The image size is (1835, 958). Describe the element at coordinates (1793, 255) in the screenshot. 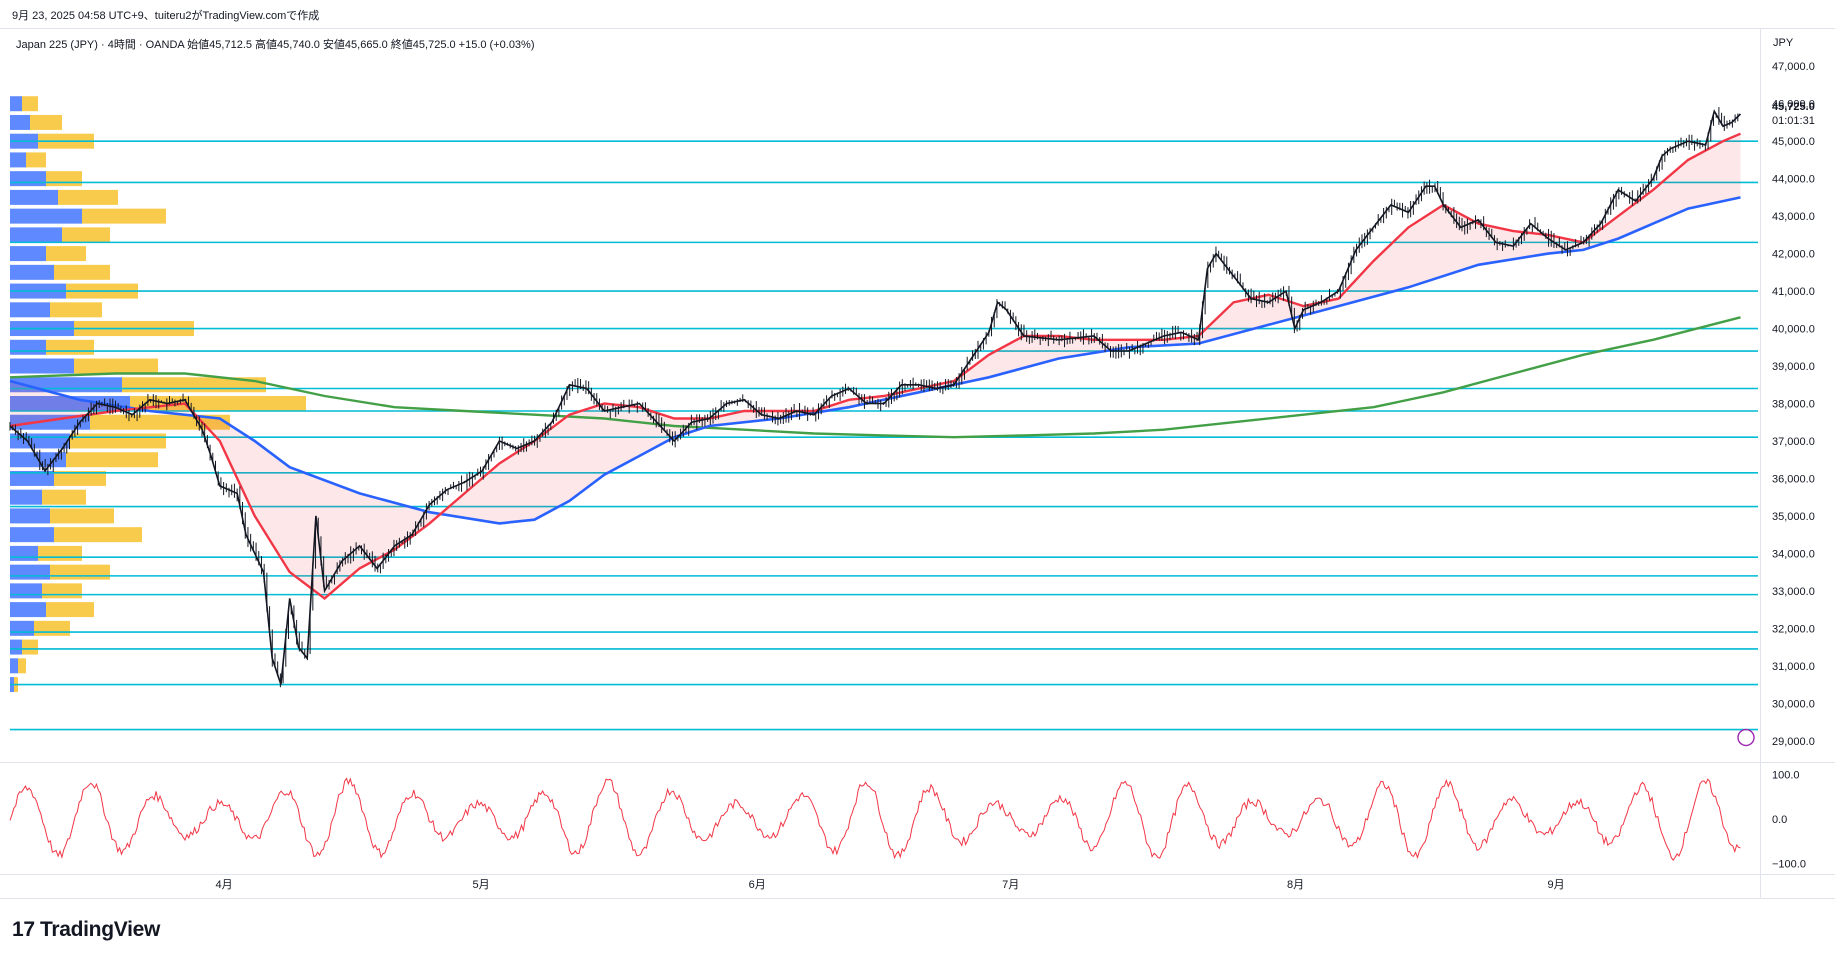

I see `price-tick-label: 42,000.0` at that location.